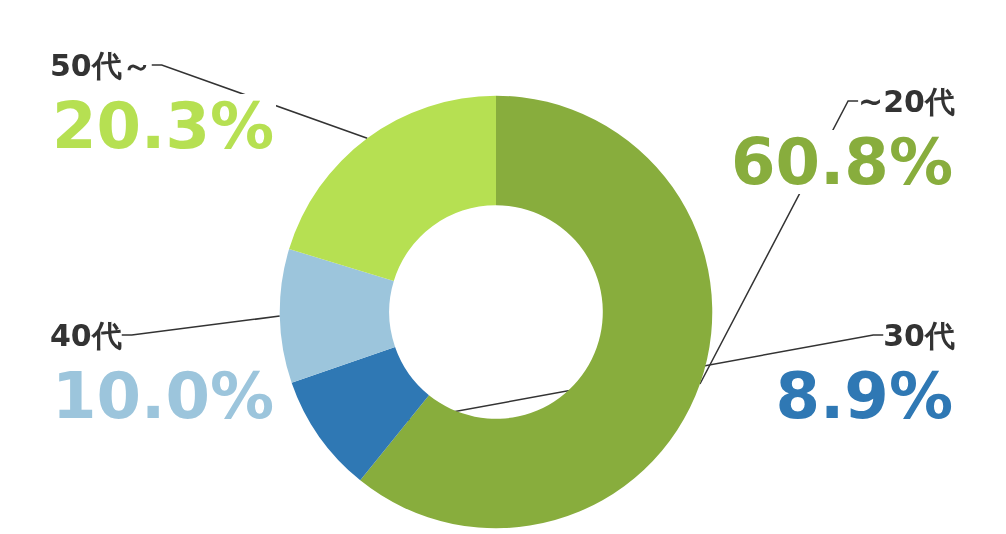 The height and width of the screenshot is (534, 1006). Describe the element at coordinates (841, 162) in the screenshot. I see `data-label: 60.8%` at that location.